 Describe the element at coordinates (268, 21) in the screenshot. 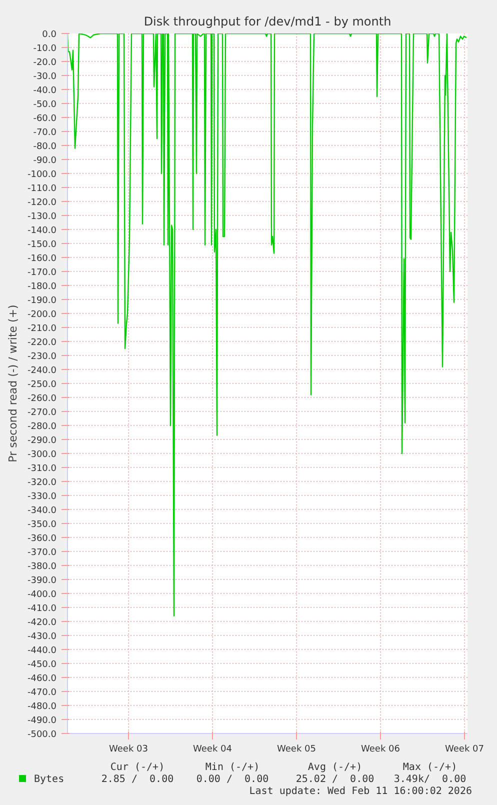

I see `chart-title: Disk throughput for /dev/md1 - by month` at that location.